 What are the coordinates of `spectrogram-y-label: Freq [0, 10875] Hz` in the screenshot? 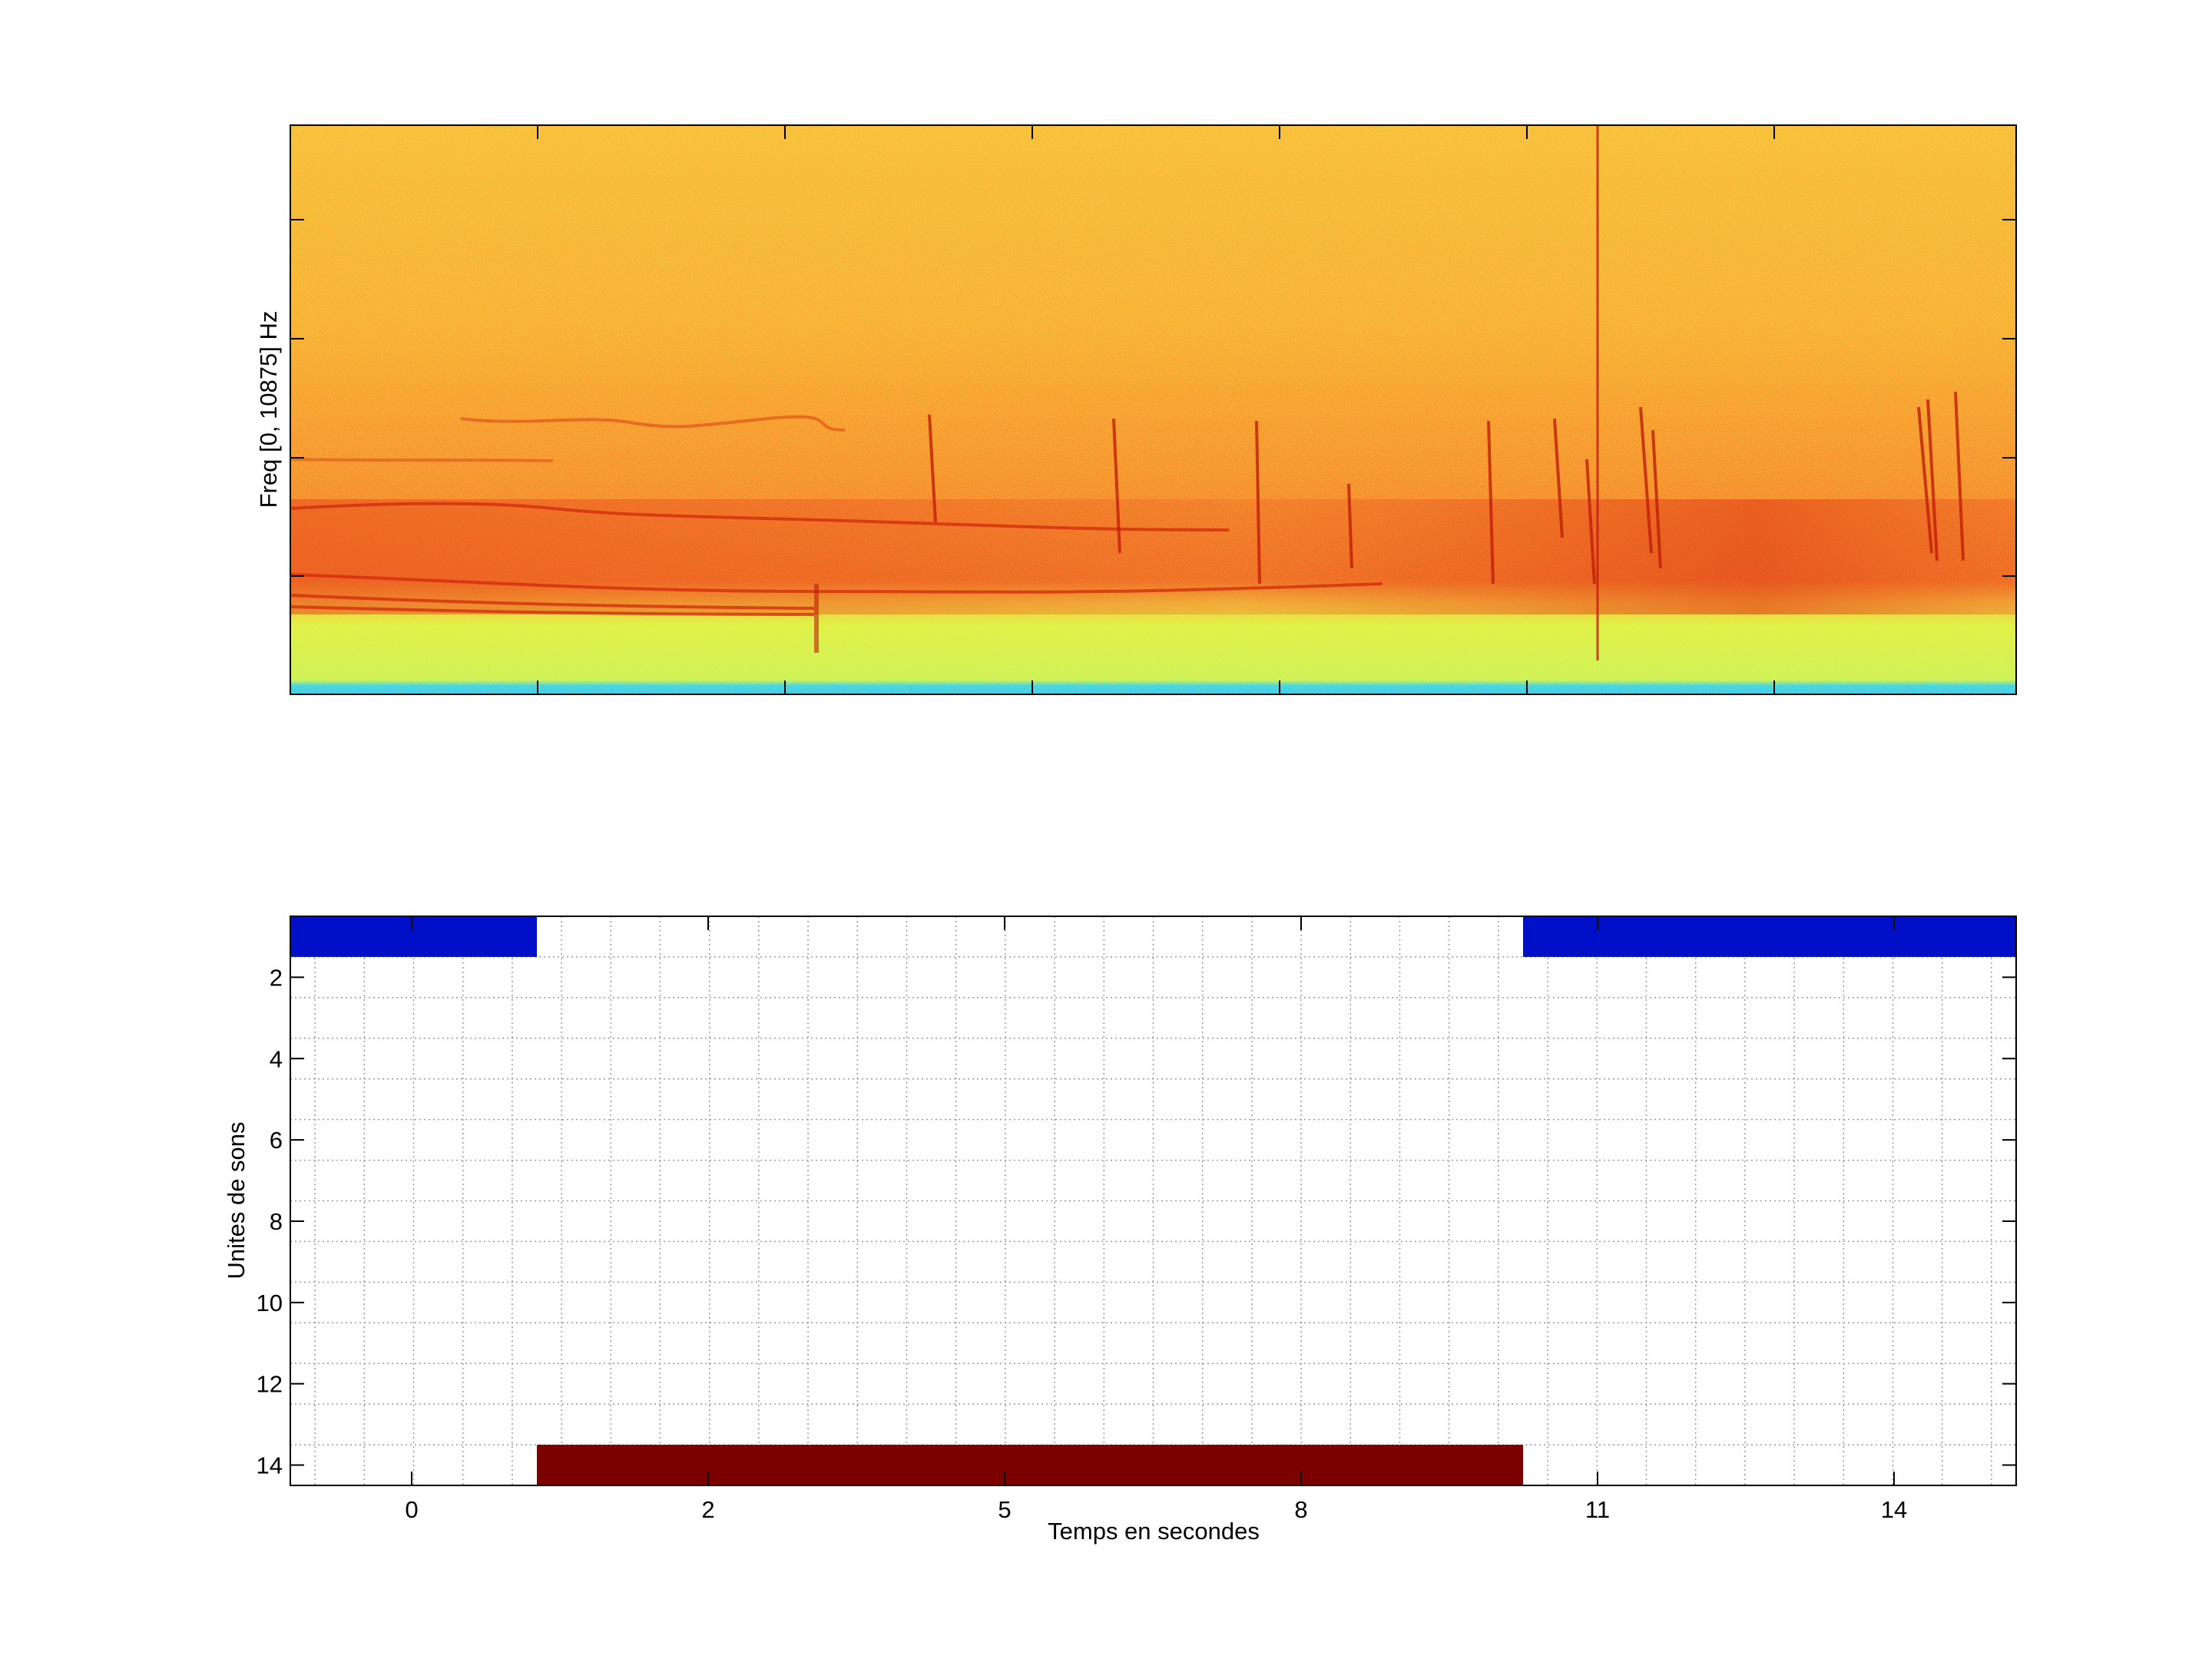 It's located at (269, 410).